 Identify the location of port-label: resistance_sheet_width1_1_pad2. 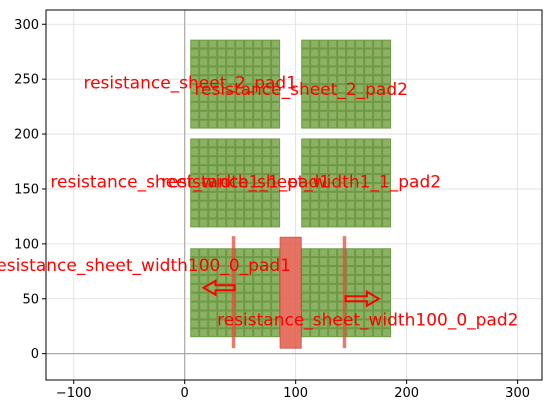
(301, 182).